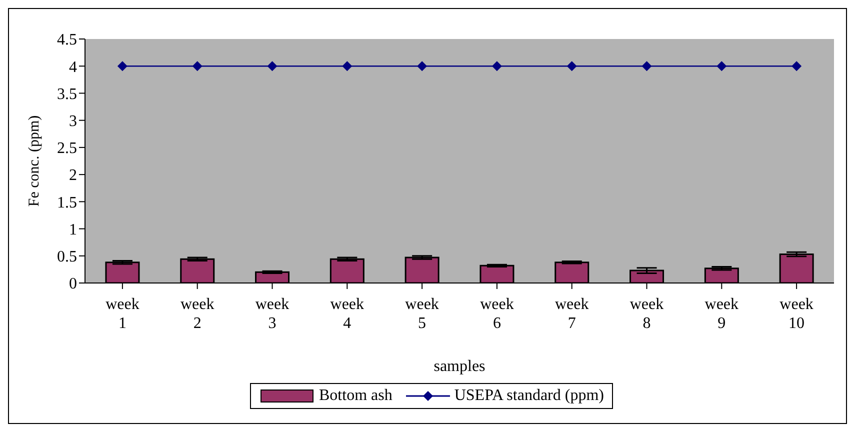 Image resolution: width=853 pixels, height=430 pixels. Describe the element at coordinates (272, 314) in the screenshot. I see `x-tick-label: week 3` at that location.